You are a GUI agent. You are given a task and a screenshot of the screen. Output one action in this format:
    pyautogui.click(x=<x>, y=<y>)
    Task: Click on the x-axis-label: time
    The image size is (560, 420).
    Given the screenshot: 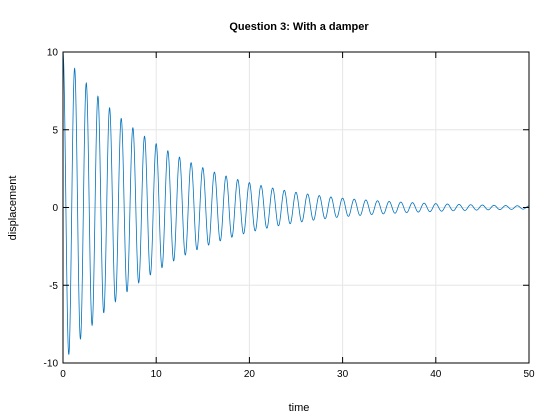 What is the action you would take?
    pyautogui.click(x=299, y=408)
    